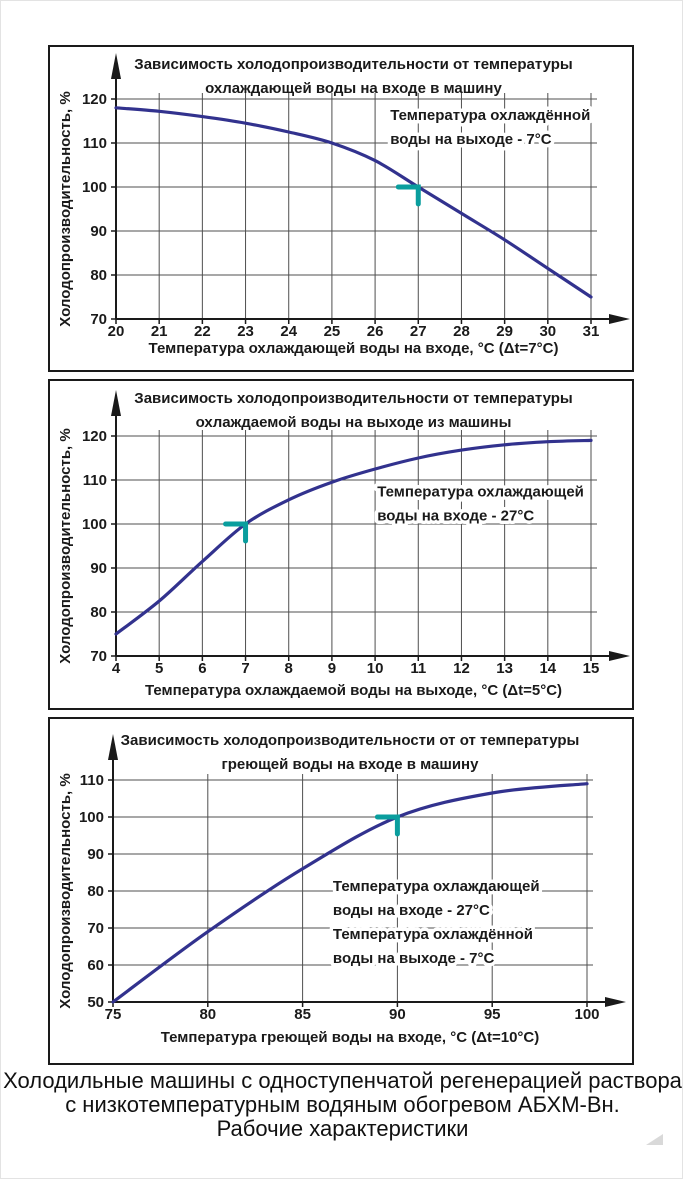 Image resolution: width=683 pixels, height=1179 pixels. Describe the element at coordinates (418, 331) in the screenshot. I see `x-tick-label: 27` at that location.